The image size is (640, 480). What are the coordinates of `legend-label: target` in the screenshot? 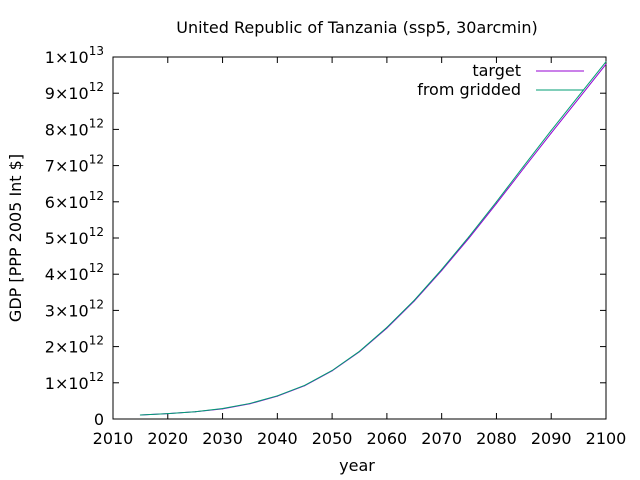 It's located at (496, 70).